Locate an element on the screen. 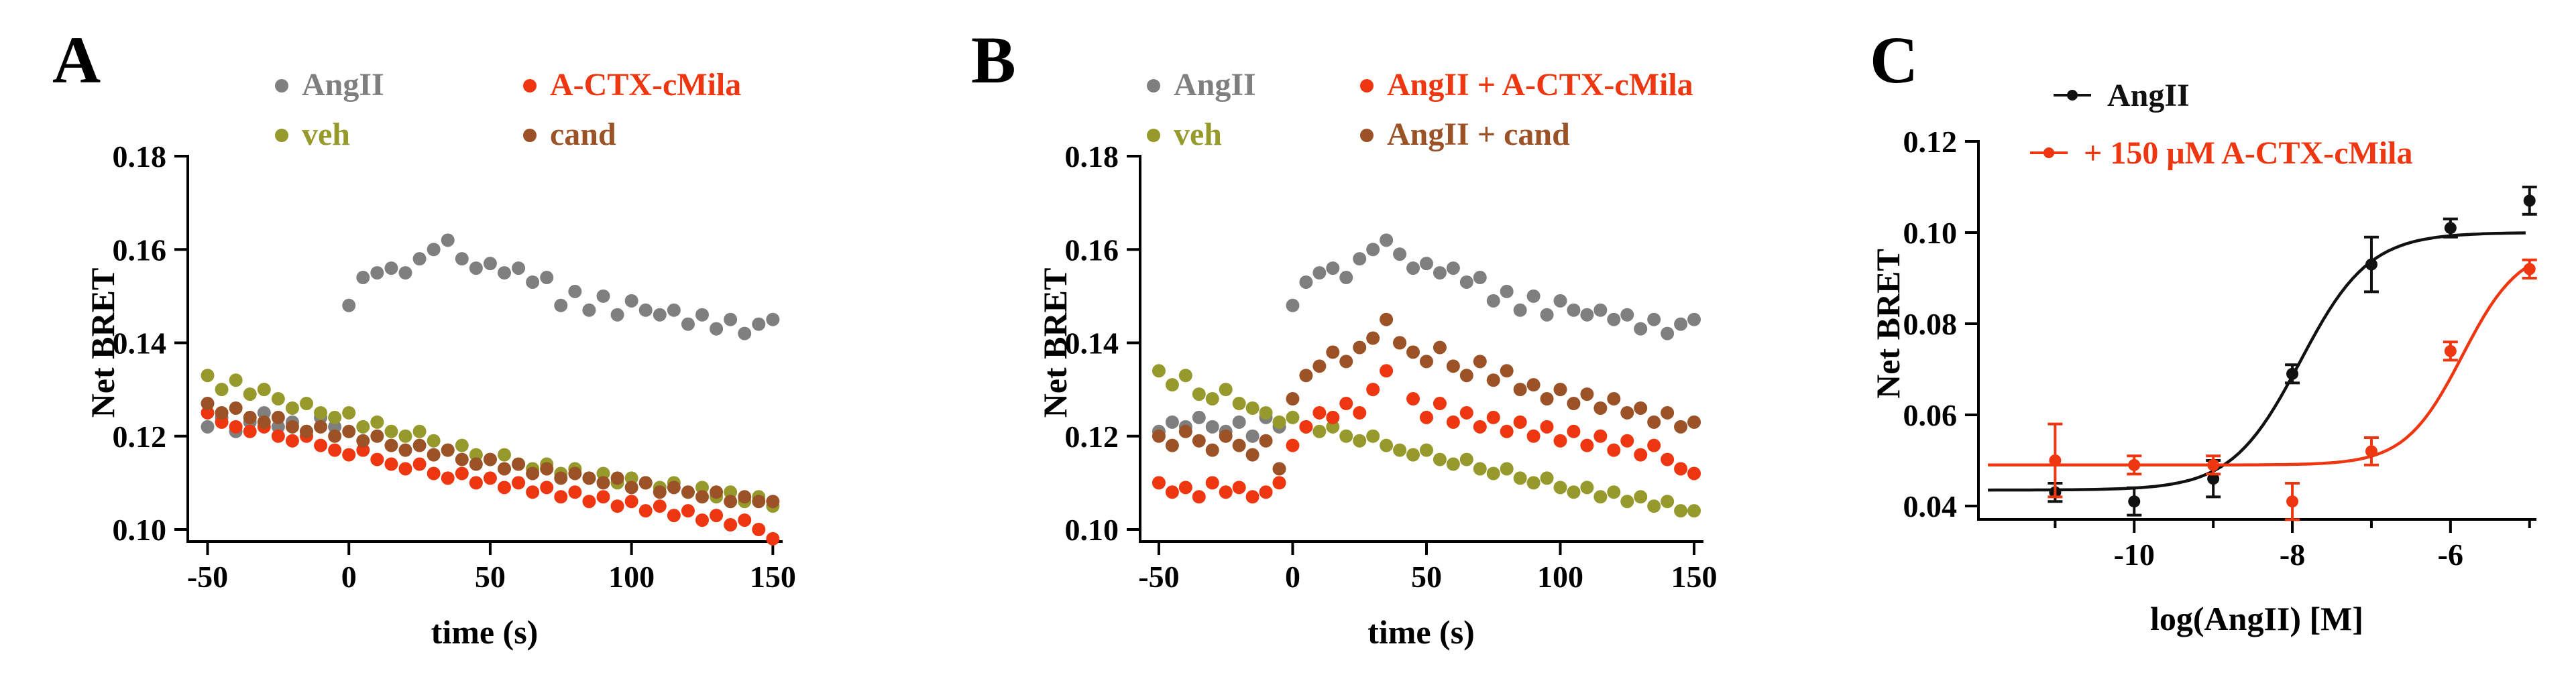 This screenshot has height=693, width=2576. series-AngII + cand is located at coordinates (1426, 394).